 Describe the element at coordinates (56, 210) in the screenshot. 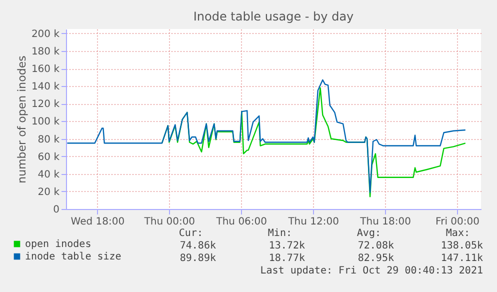

I see `y-tick-label: 0` at that location.